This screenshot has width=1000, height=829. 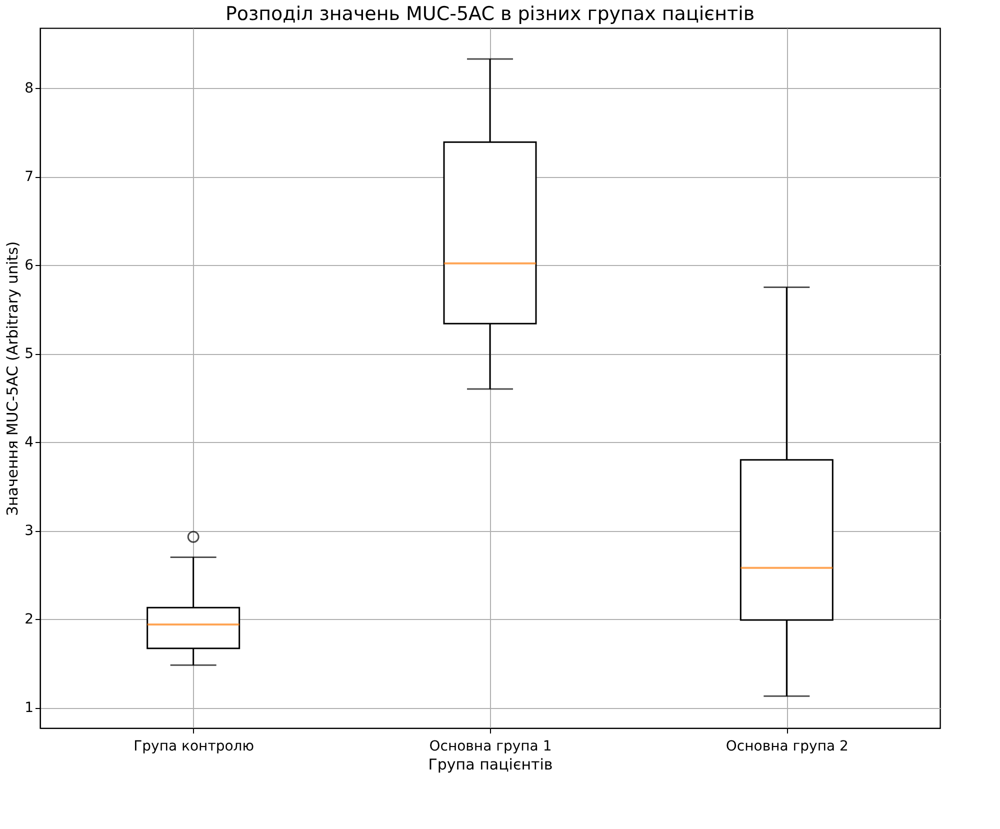 I want to click on y-axis-title: Значення MUC-5AC (Arbitrary units), so click(x=13, y=378).